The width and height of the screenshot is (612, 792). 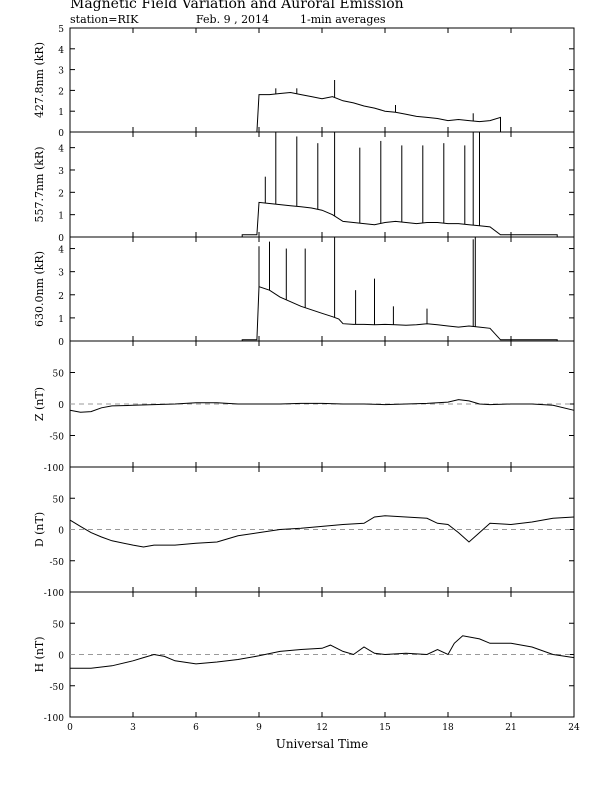 What do you see at coordinates (510, 728) in the screenshot?
I see `x-tick-label: 21` at bounding box center [510, 728].